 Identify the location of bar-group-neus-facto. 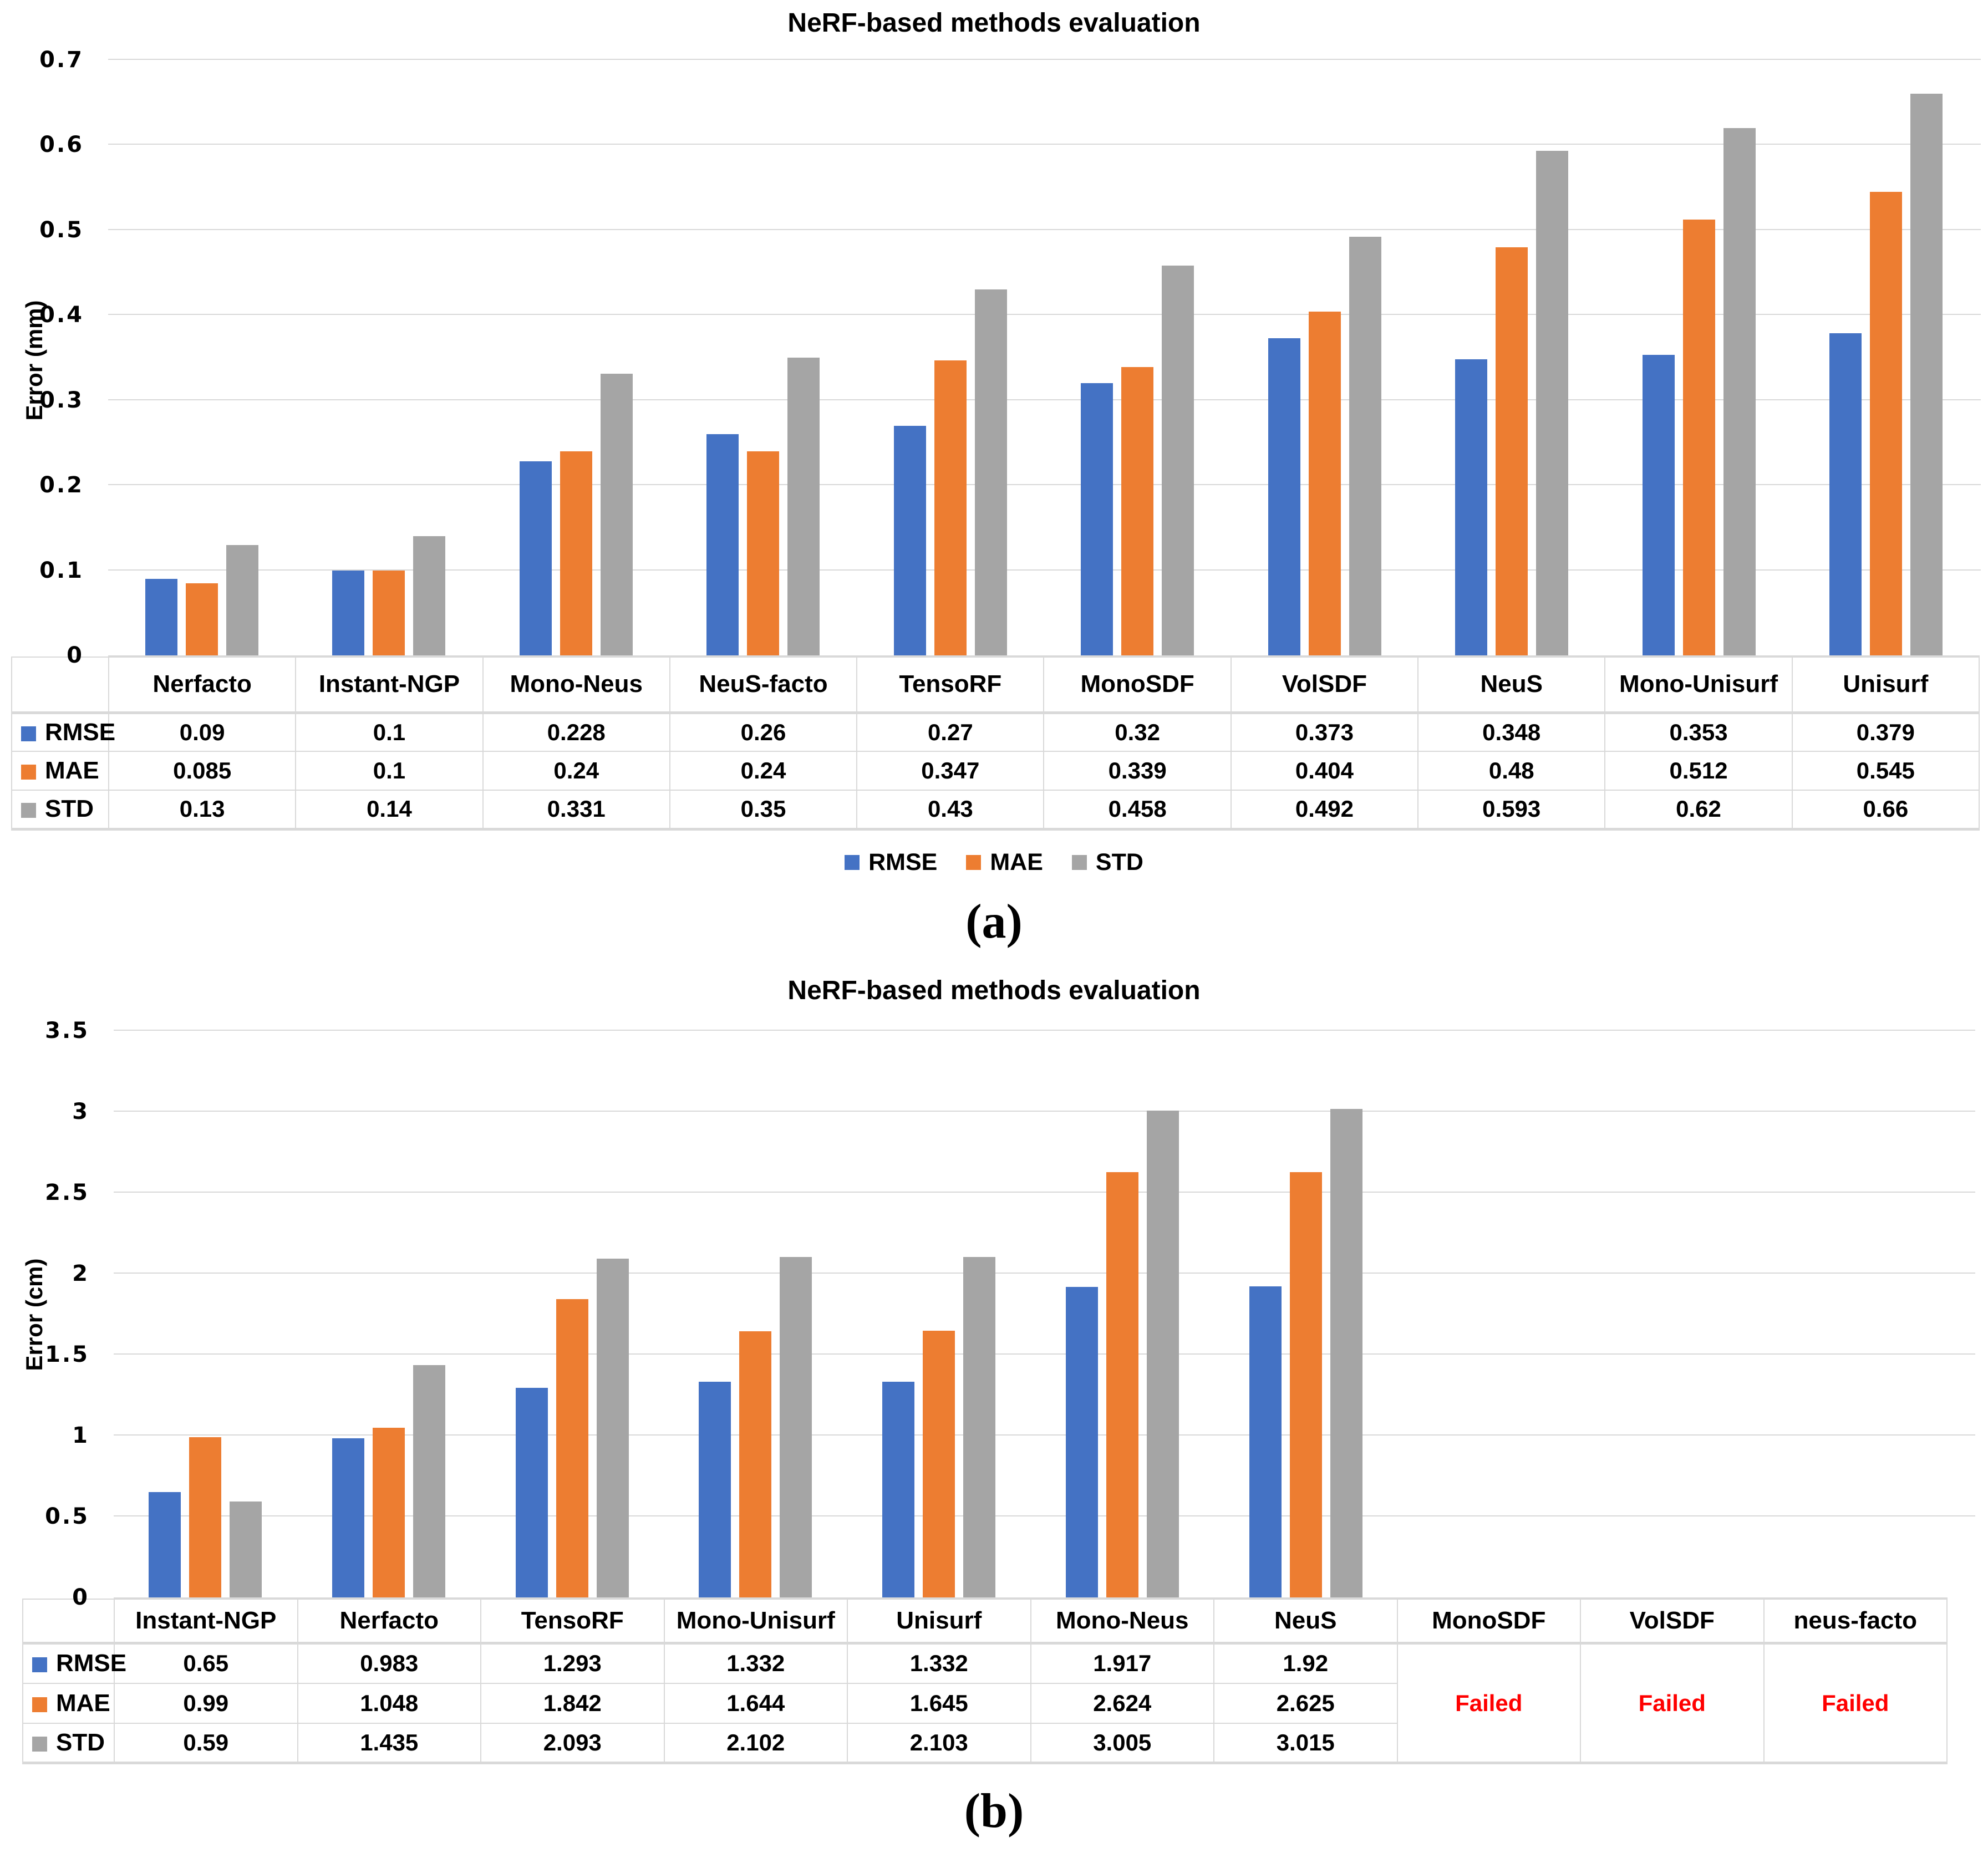
(763, 357).